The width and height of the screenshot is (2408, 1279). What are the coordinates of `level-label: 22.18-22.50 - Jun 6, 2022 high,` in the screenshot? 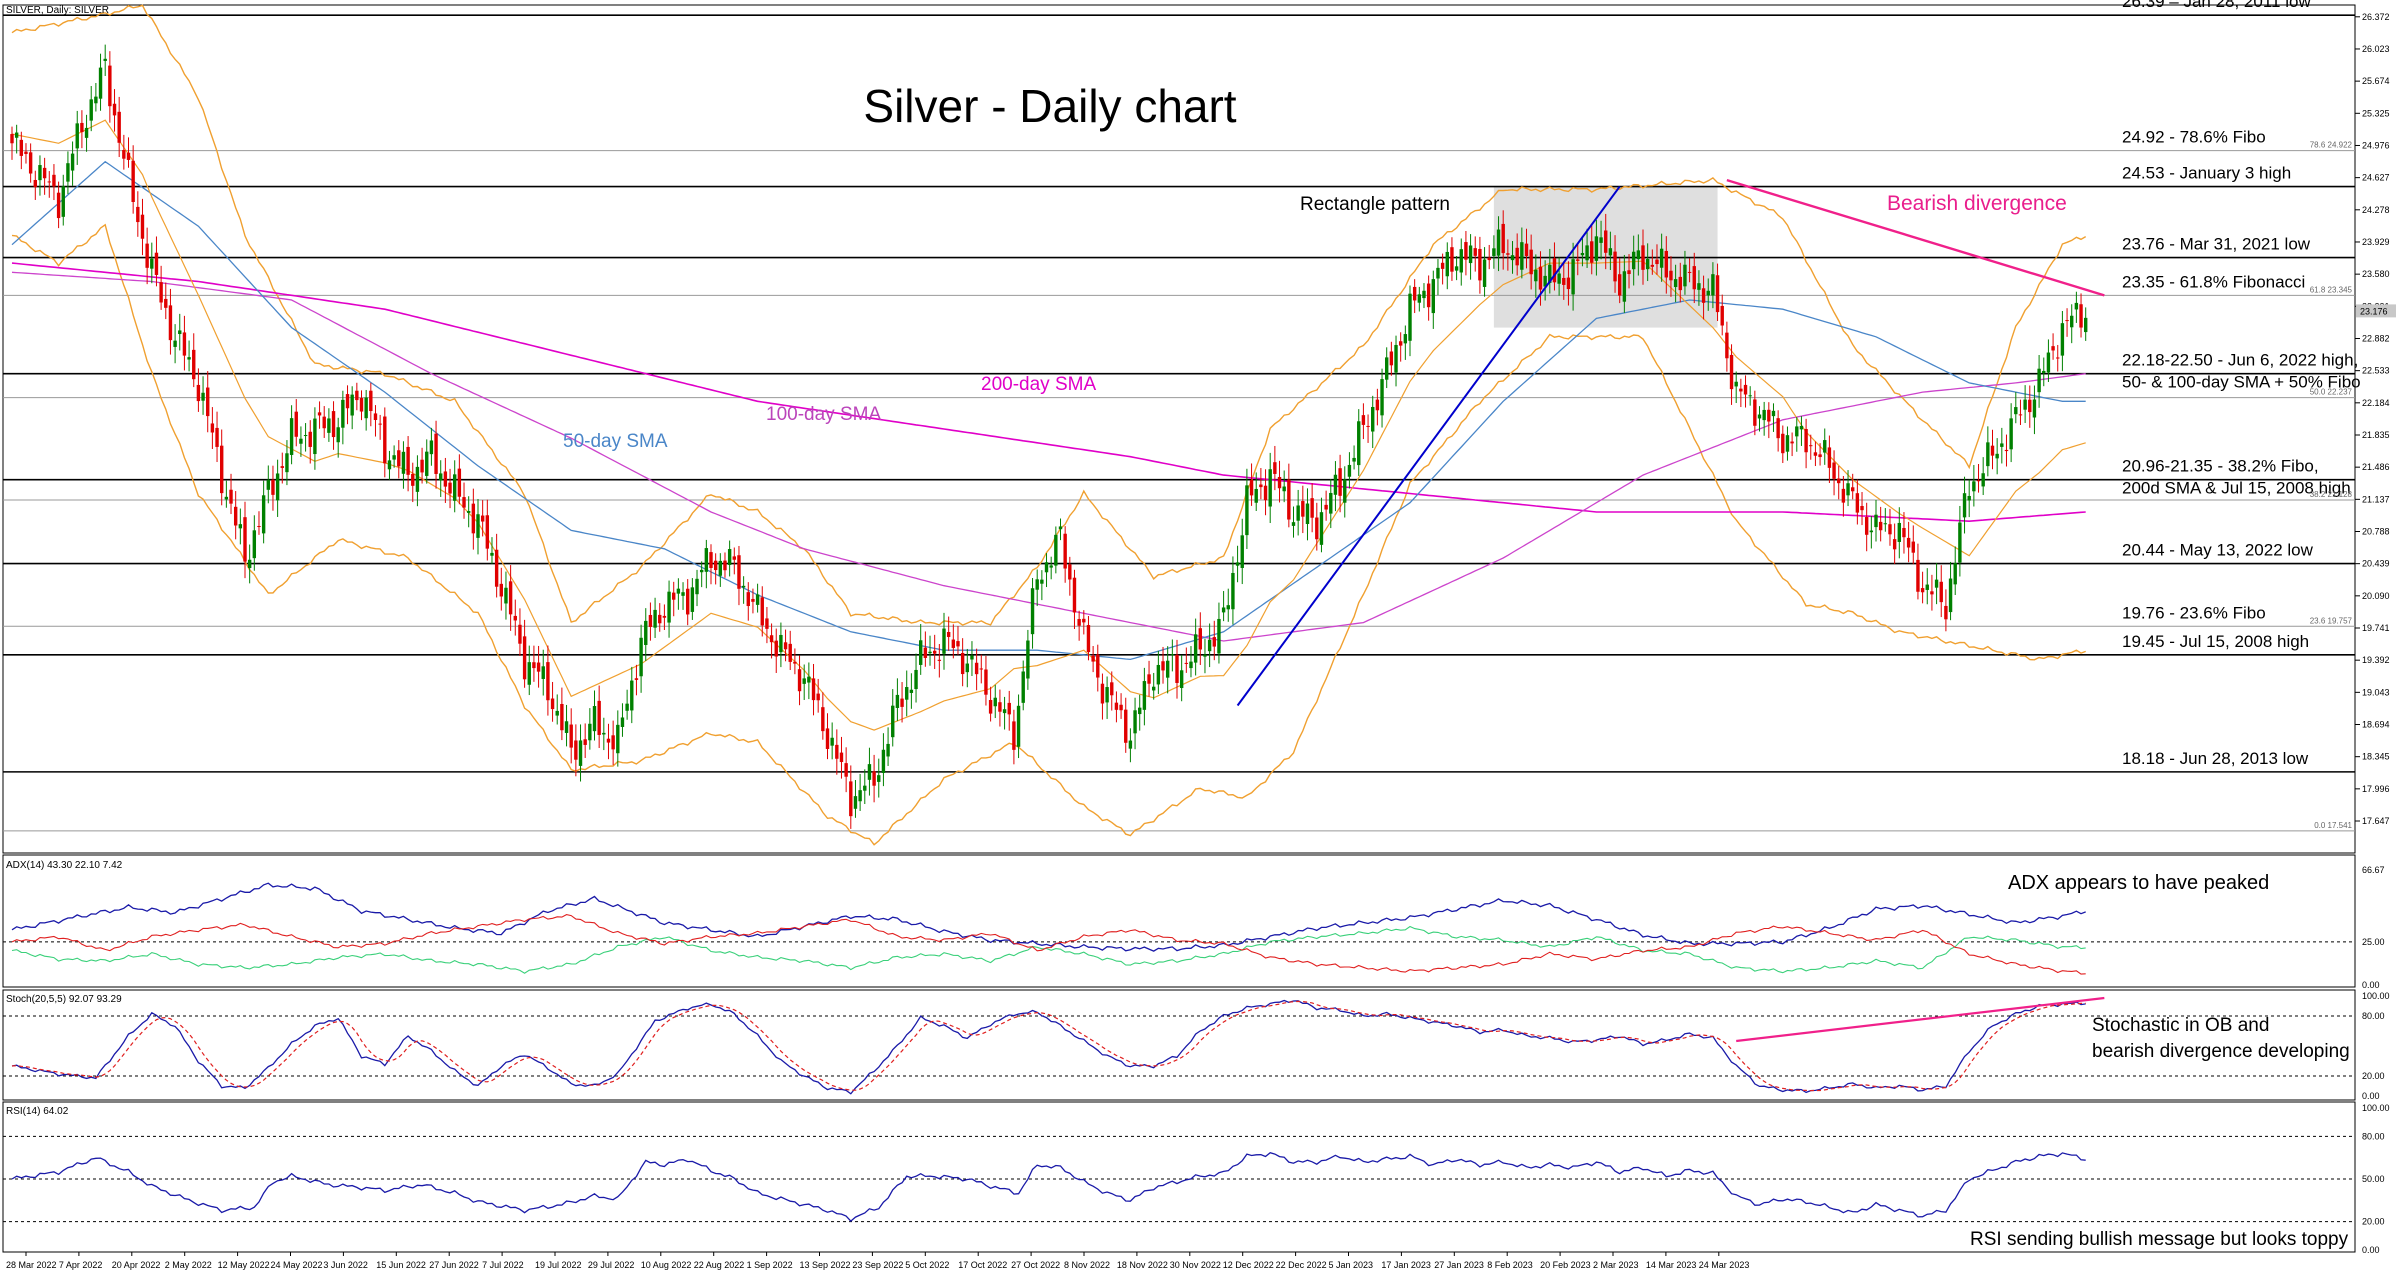 It's located at (2240, 360).